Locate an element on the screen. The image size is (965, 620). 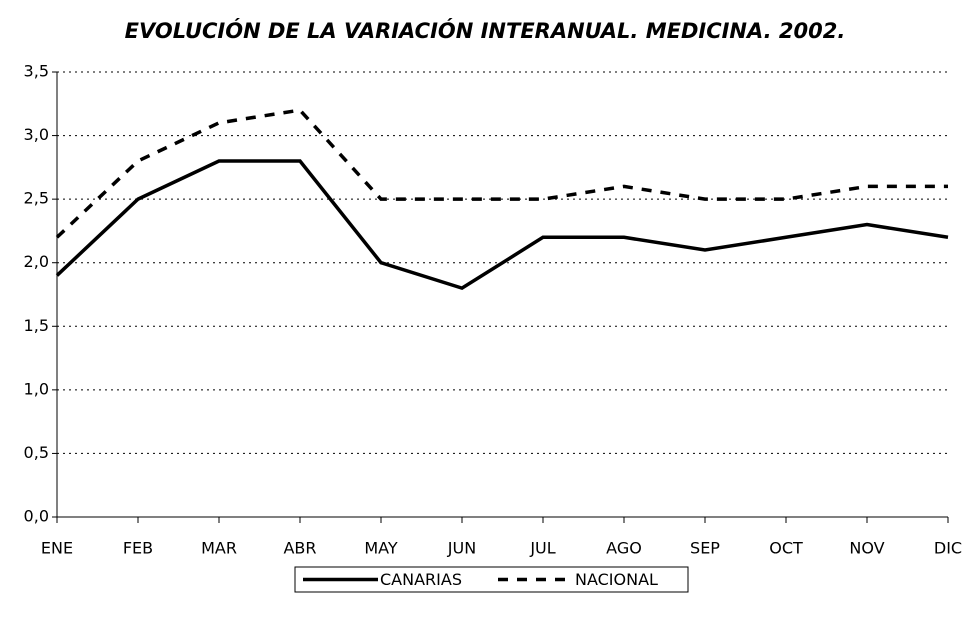
x-tick-label: NOV is located at coordinates (866, 548).